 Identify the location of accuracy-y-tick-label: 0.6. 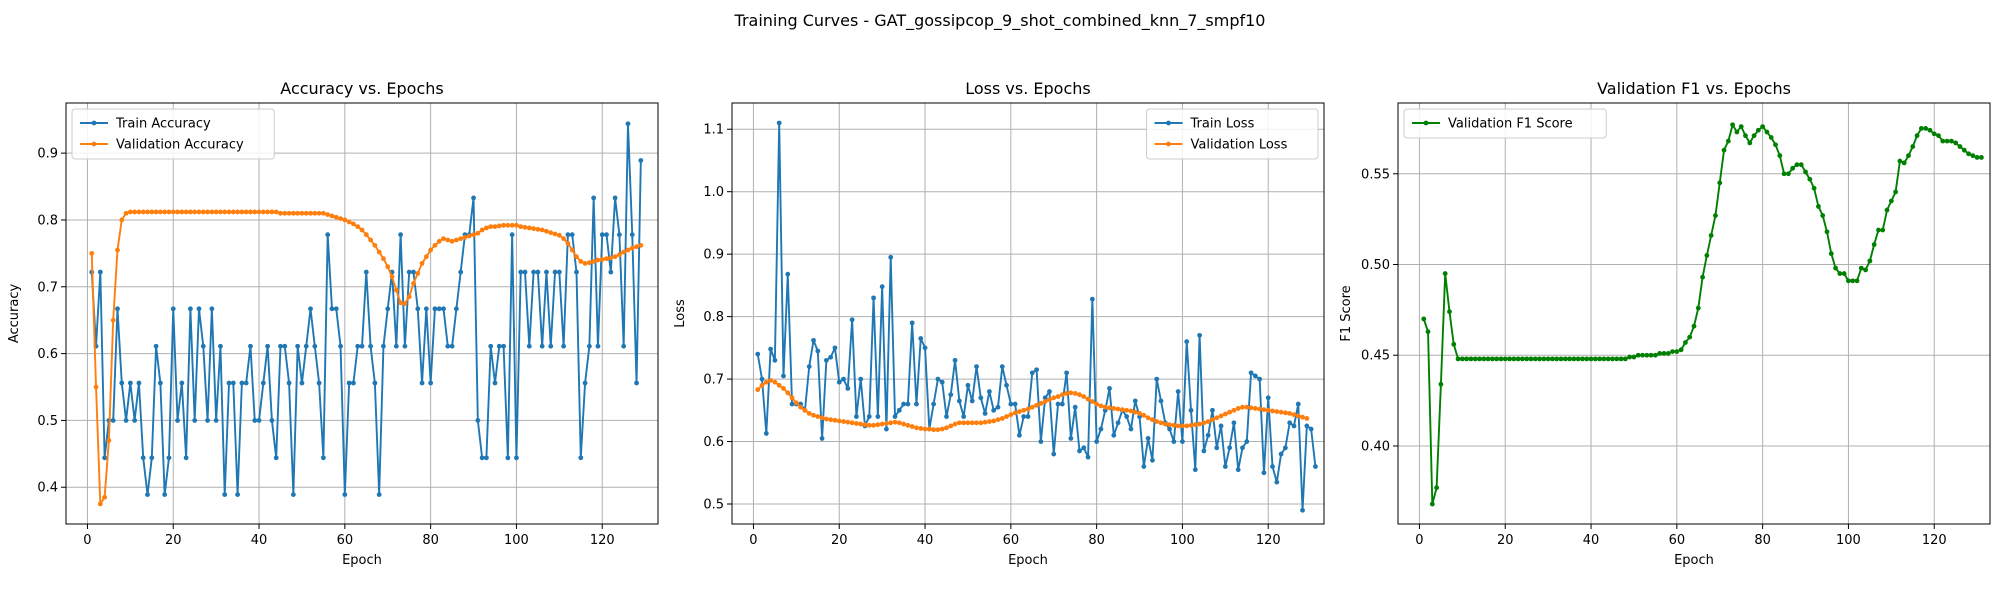
(47, 354).